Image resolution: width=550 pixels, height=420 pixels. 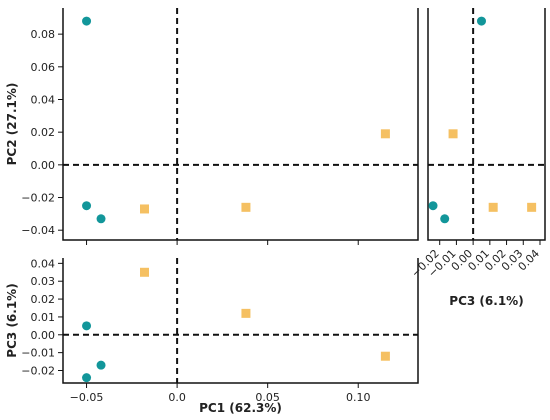 What do you see at coordinates (43, 99) in the screenshot?
I see `main-ytick-label: 0.04` at bounding box center [43, 99].